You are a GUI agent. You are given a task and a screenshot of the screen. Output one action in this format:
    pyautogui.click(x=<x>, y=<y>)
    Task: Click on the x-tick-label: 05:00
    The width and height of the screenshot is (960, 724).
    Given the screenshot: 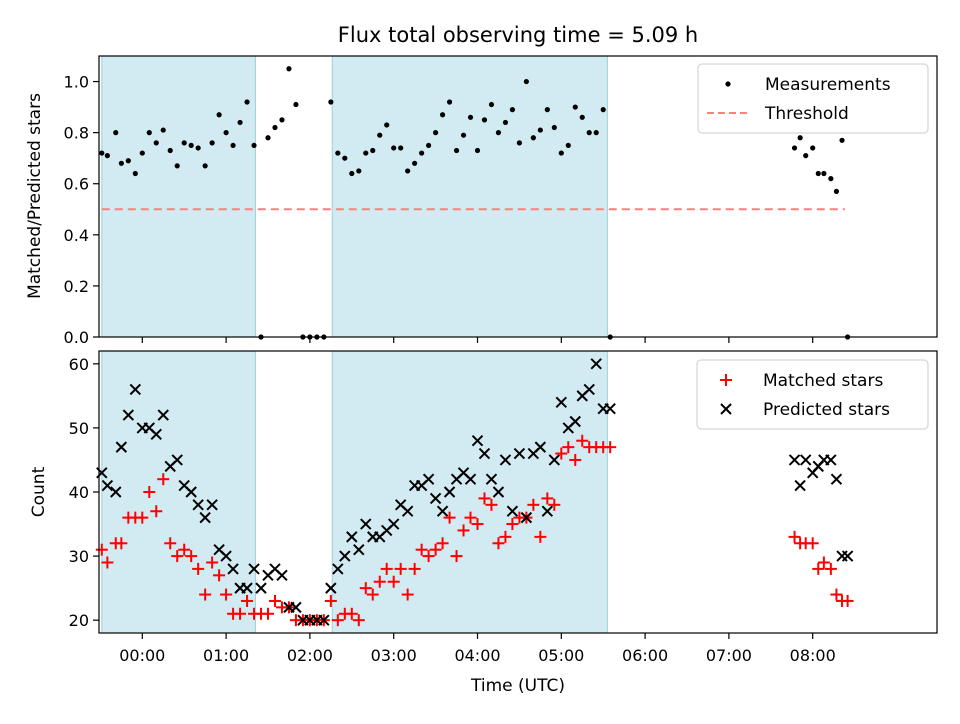 What is the action you would take?
    pyautogui.click(x=561, y=655)
    